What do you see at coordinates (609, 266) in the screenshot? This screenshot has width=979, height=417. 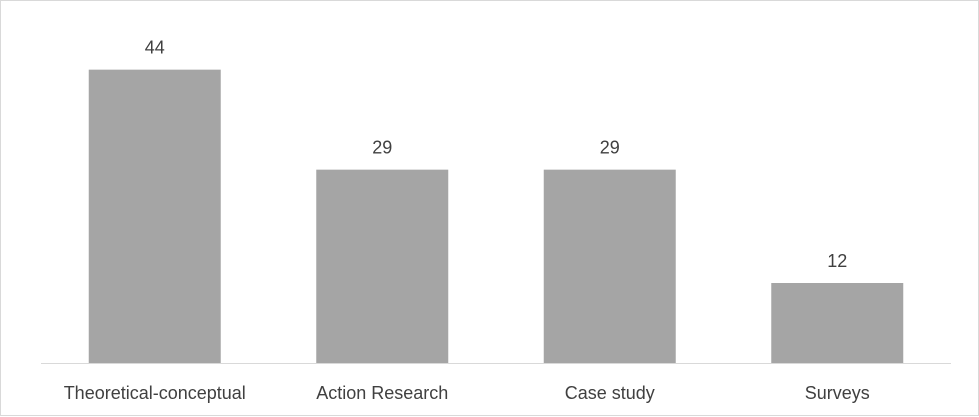 I see `bar-case-study` at bounding box center [609, 266].